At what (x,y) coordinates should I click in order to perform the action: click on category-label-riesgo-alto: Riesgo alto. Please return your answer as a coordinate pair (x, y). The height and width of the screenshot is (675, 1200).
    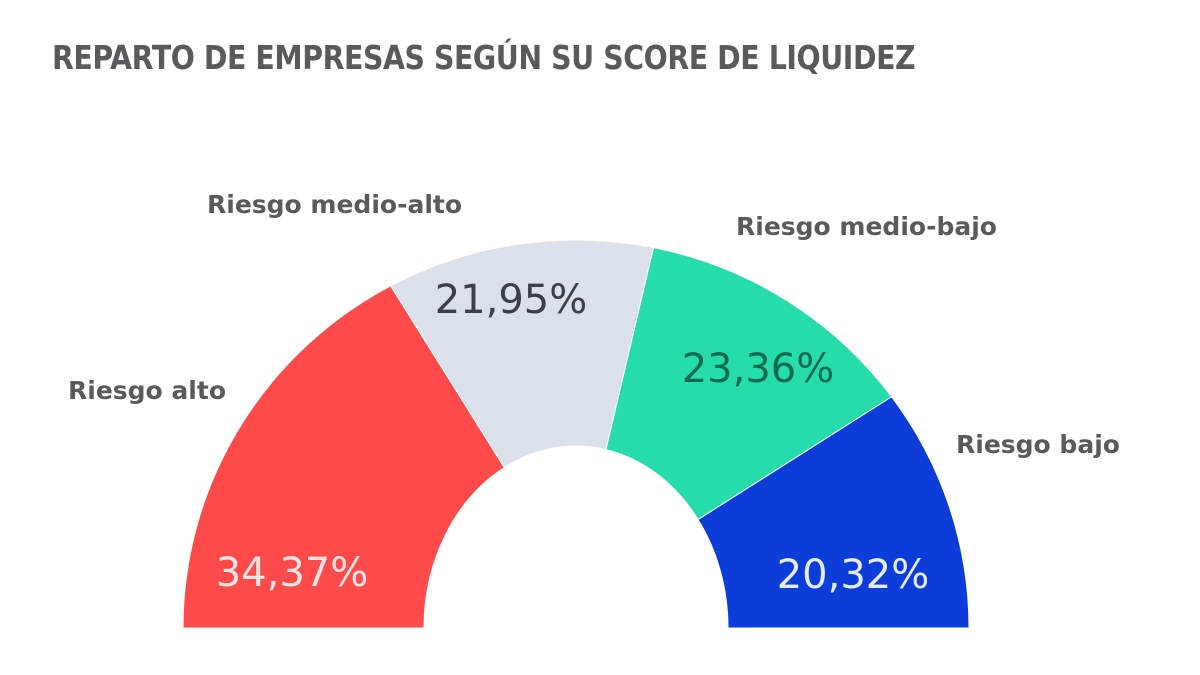
    Looking at the image, I should click on (147, 390).